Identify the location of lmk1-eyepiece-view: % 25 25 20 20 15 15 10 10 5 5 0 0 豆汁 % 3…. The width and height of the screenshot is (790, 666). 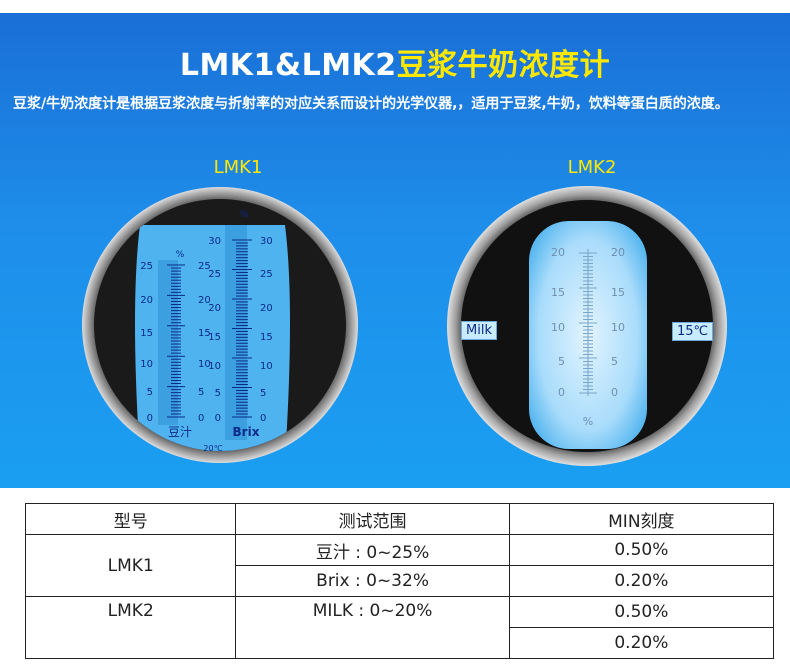
(220, 325).